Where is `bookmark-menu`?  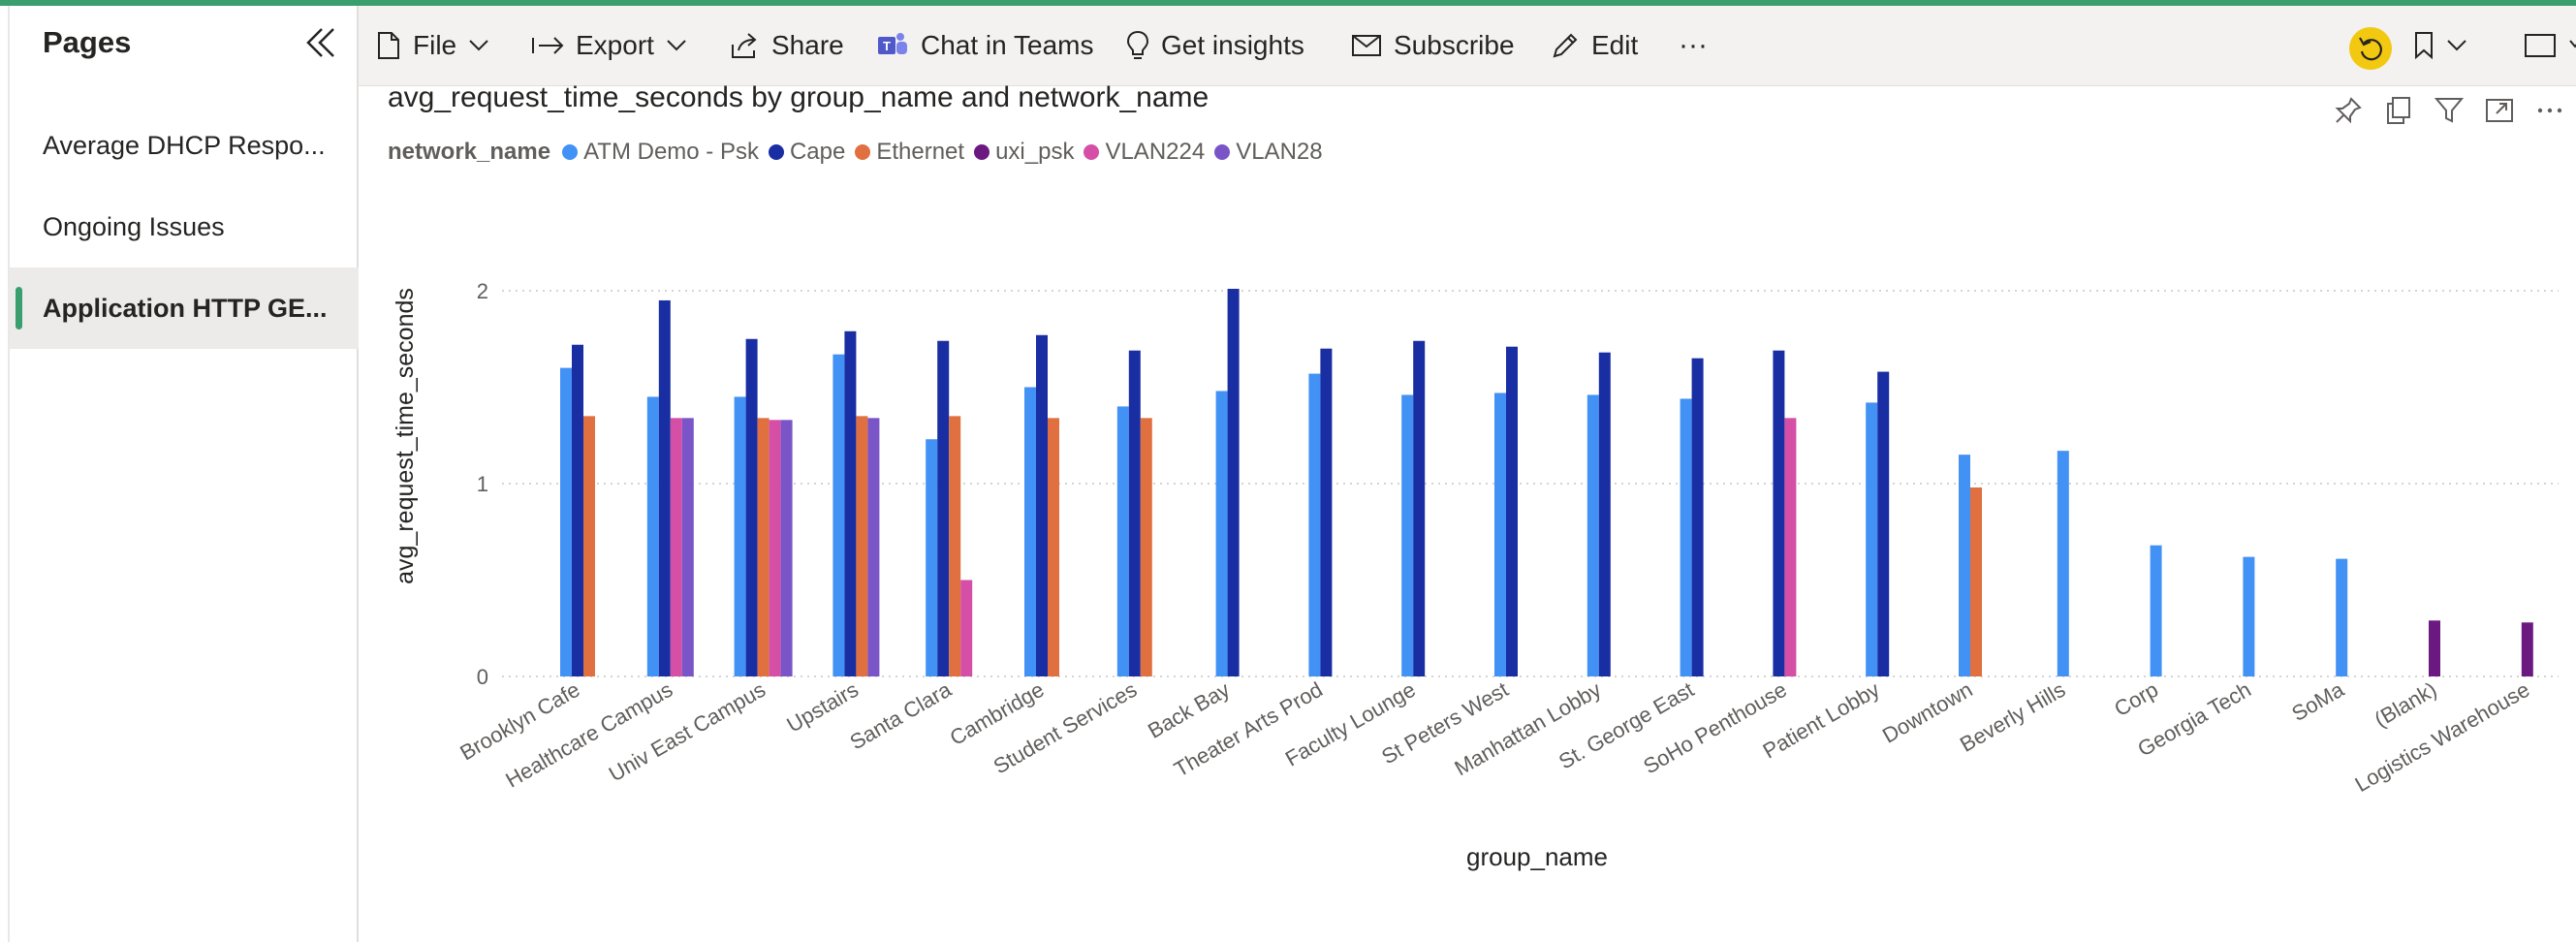
bookmark-menu is located at coordinates (2446, 45).